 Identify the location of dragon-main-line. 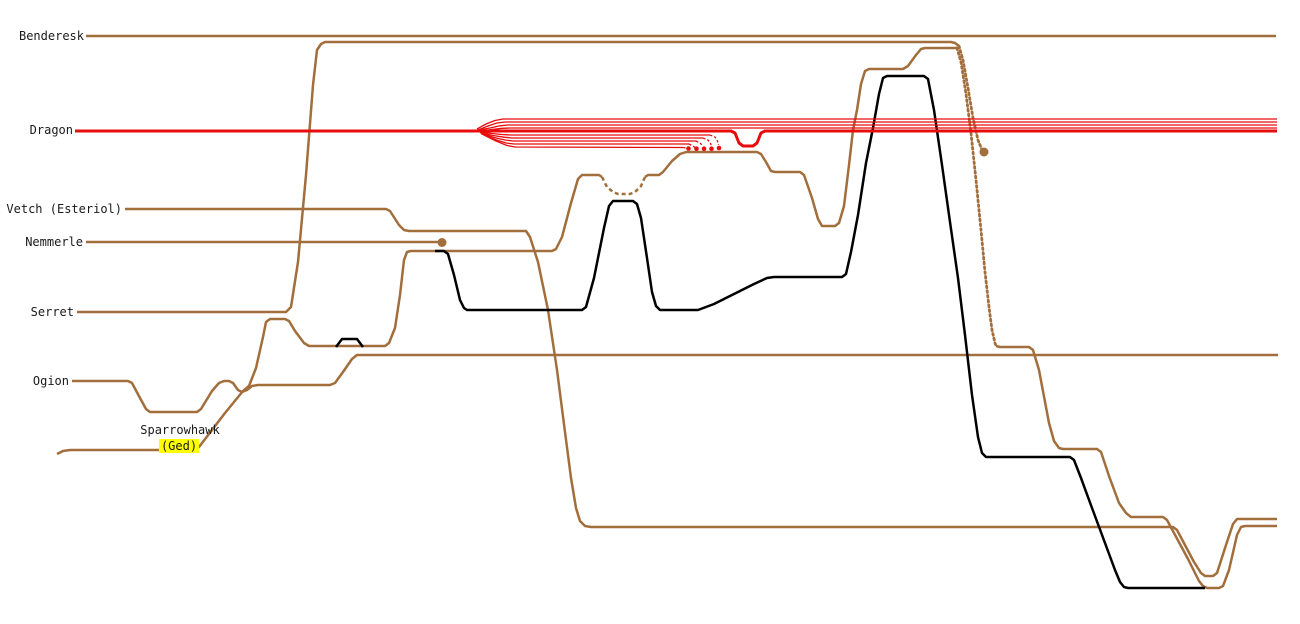
(676, 138).